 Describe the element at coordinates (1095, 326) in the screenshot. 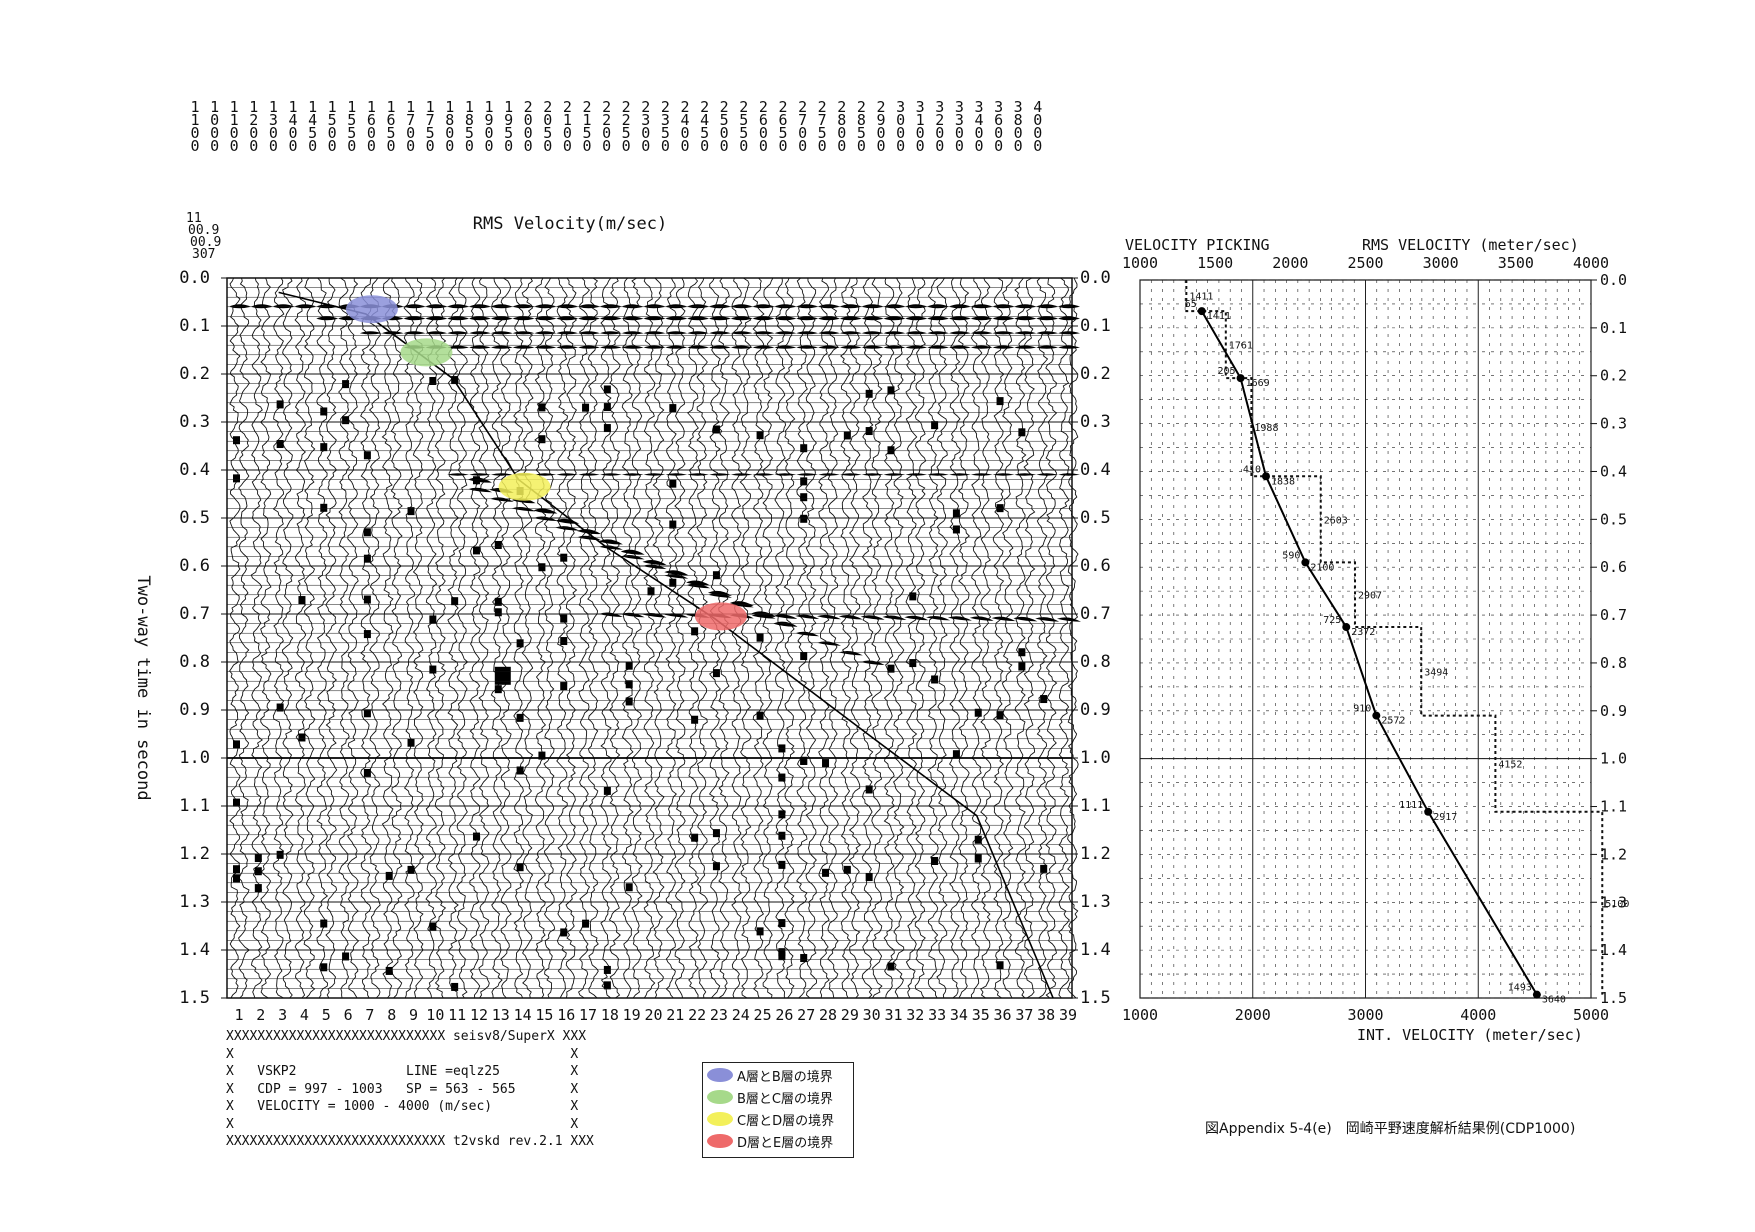

I see `right-ytick-label: 0.1` at that location.